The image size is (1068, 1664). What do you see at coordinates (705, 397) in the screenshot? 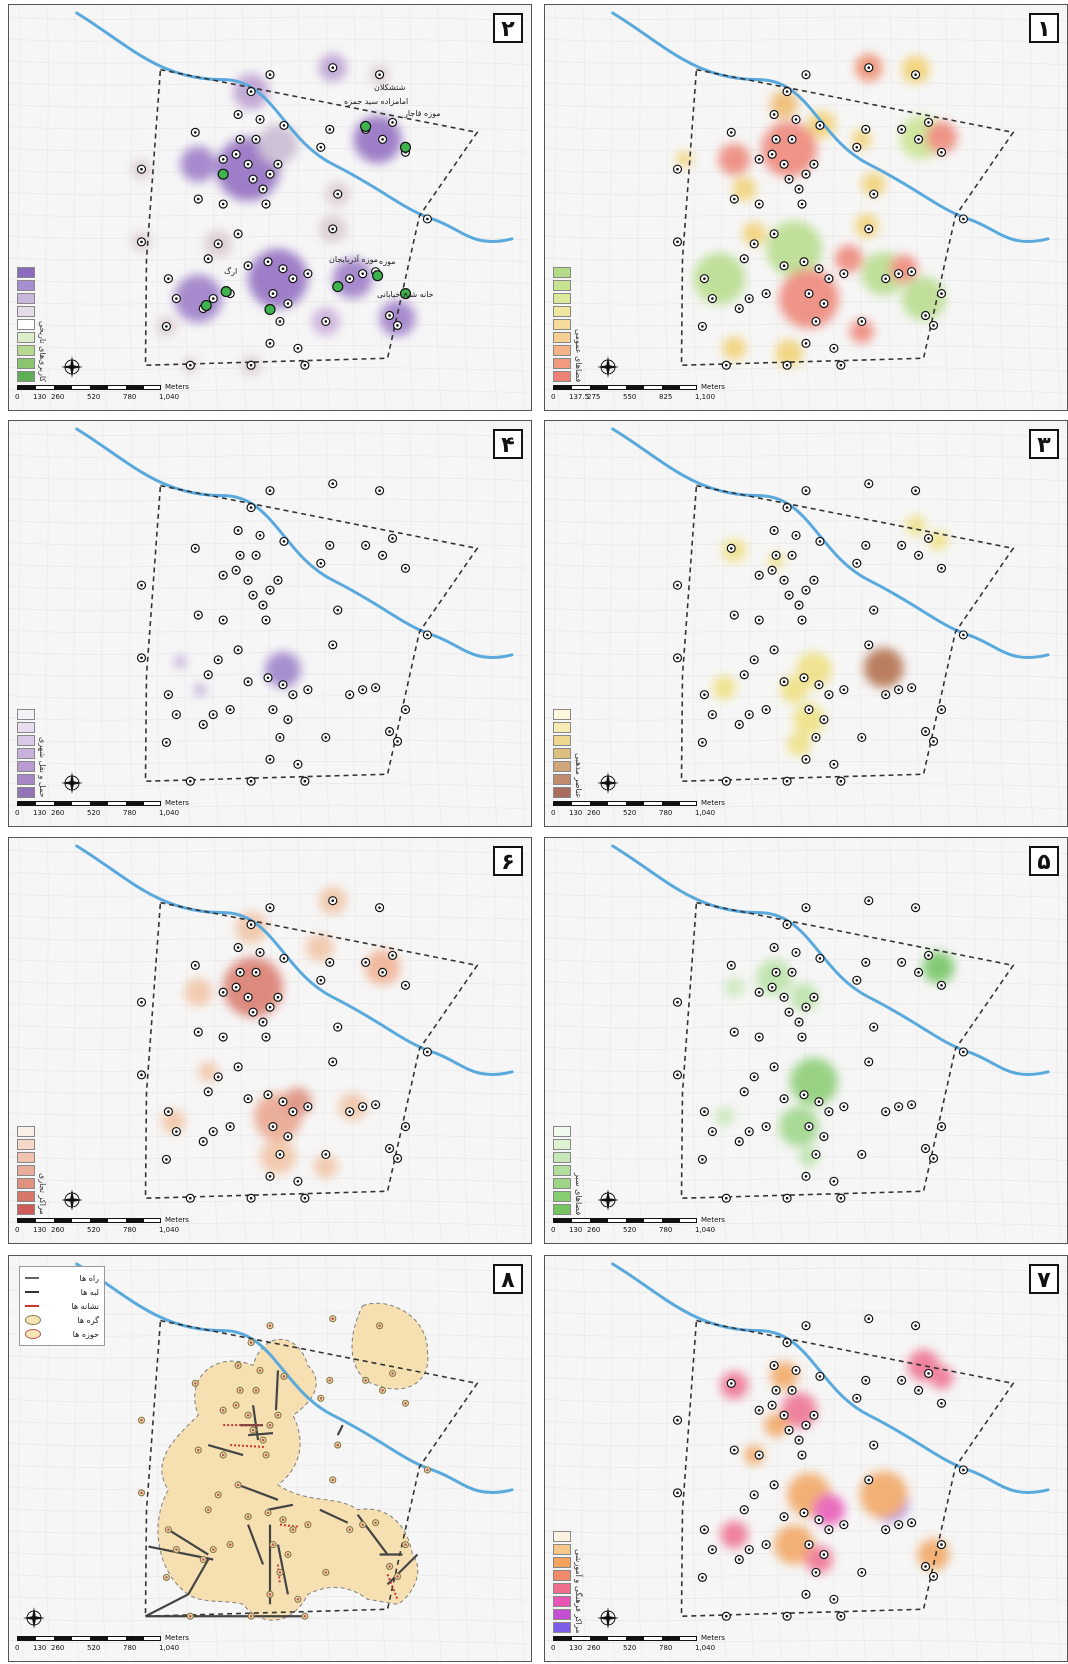
I see `scale-tick: 1,100` at bounding box center [705, 397].